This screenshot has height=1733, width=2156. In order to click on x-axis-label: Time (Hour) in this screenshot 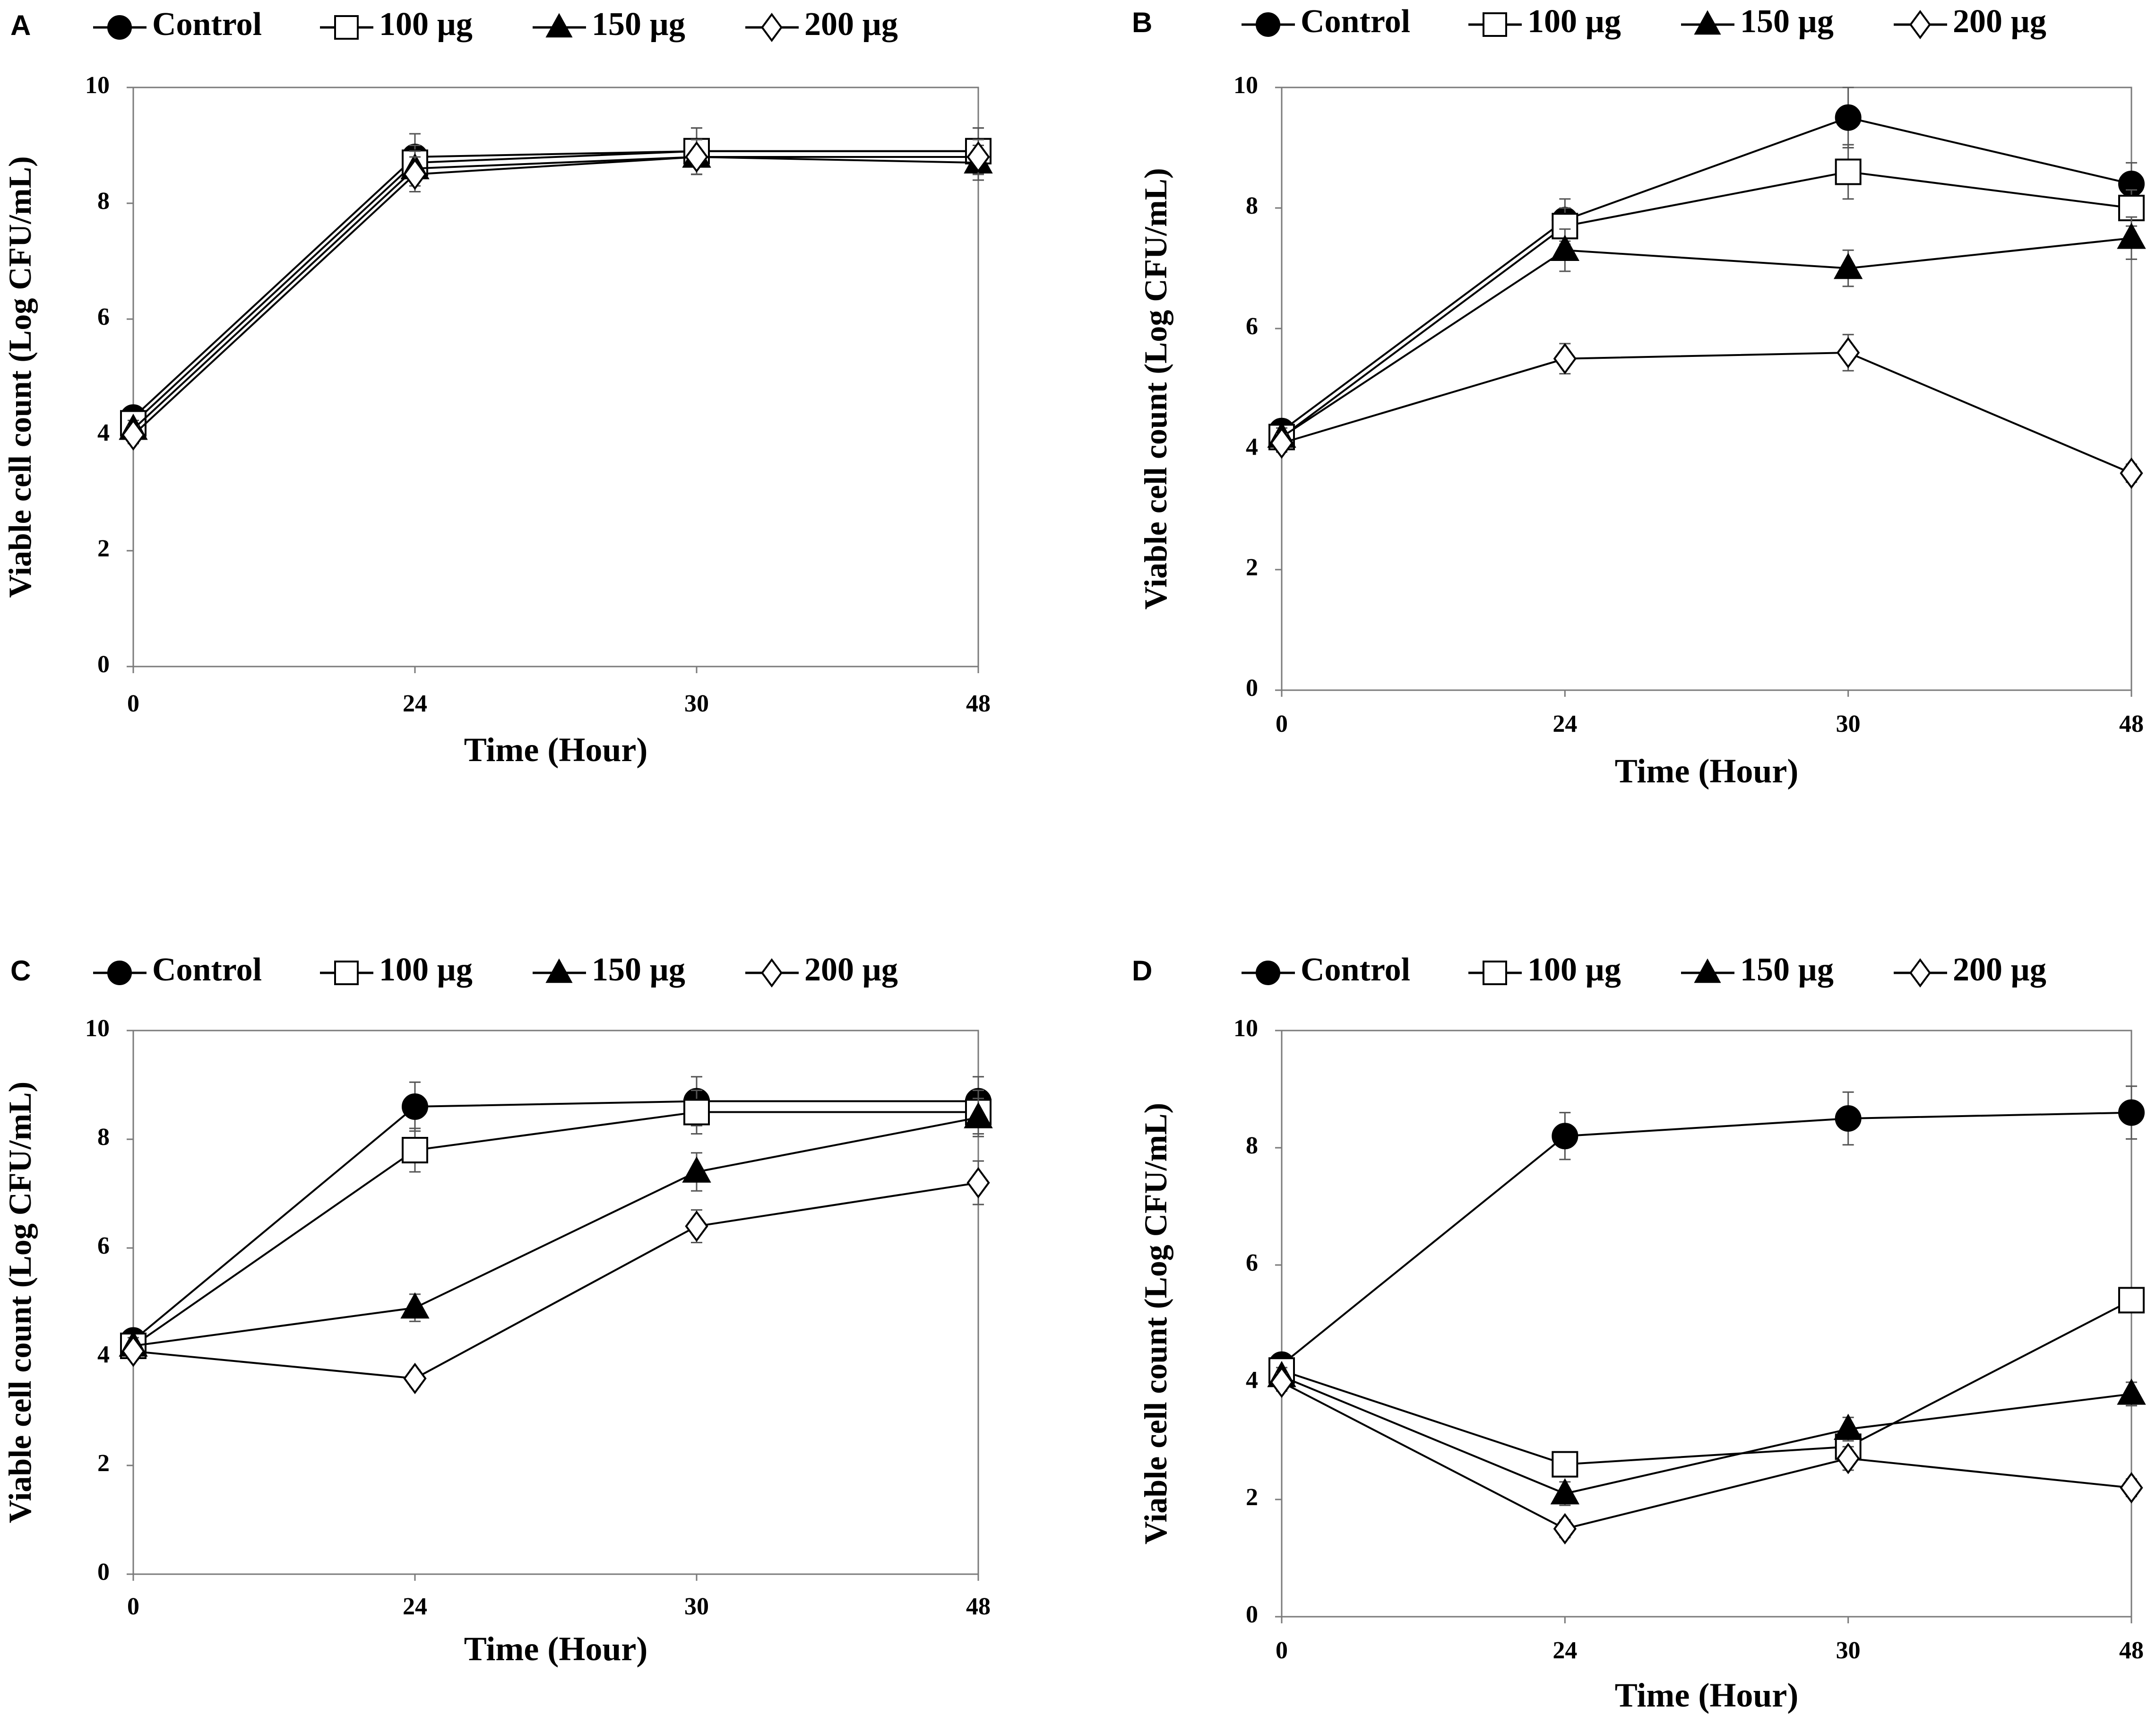, I will do `click(1707, 771)`.